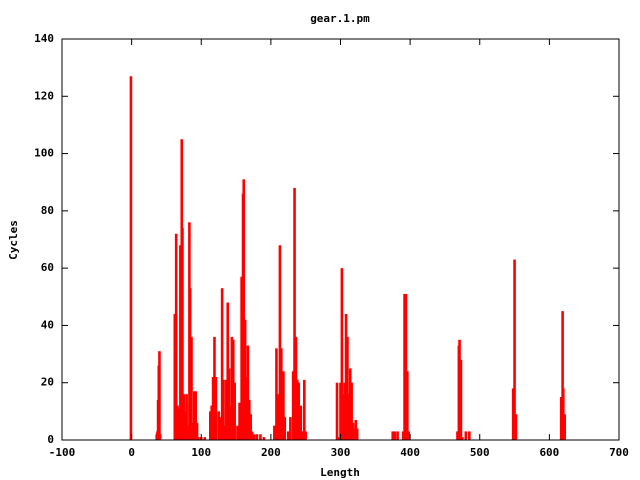 Image resolution: width=640 pixels, height=480 pixels. I want to click on y-tick-label: 40, so click(47, 324).